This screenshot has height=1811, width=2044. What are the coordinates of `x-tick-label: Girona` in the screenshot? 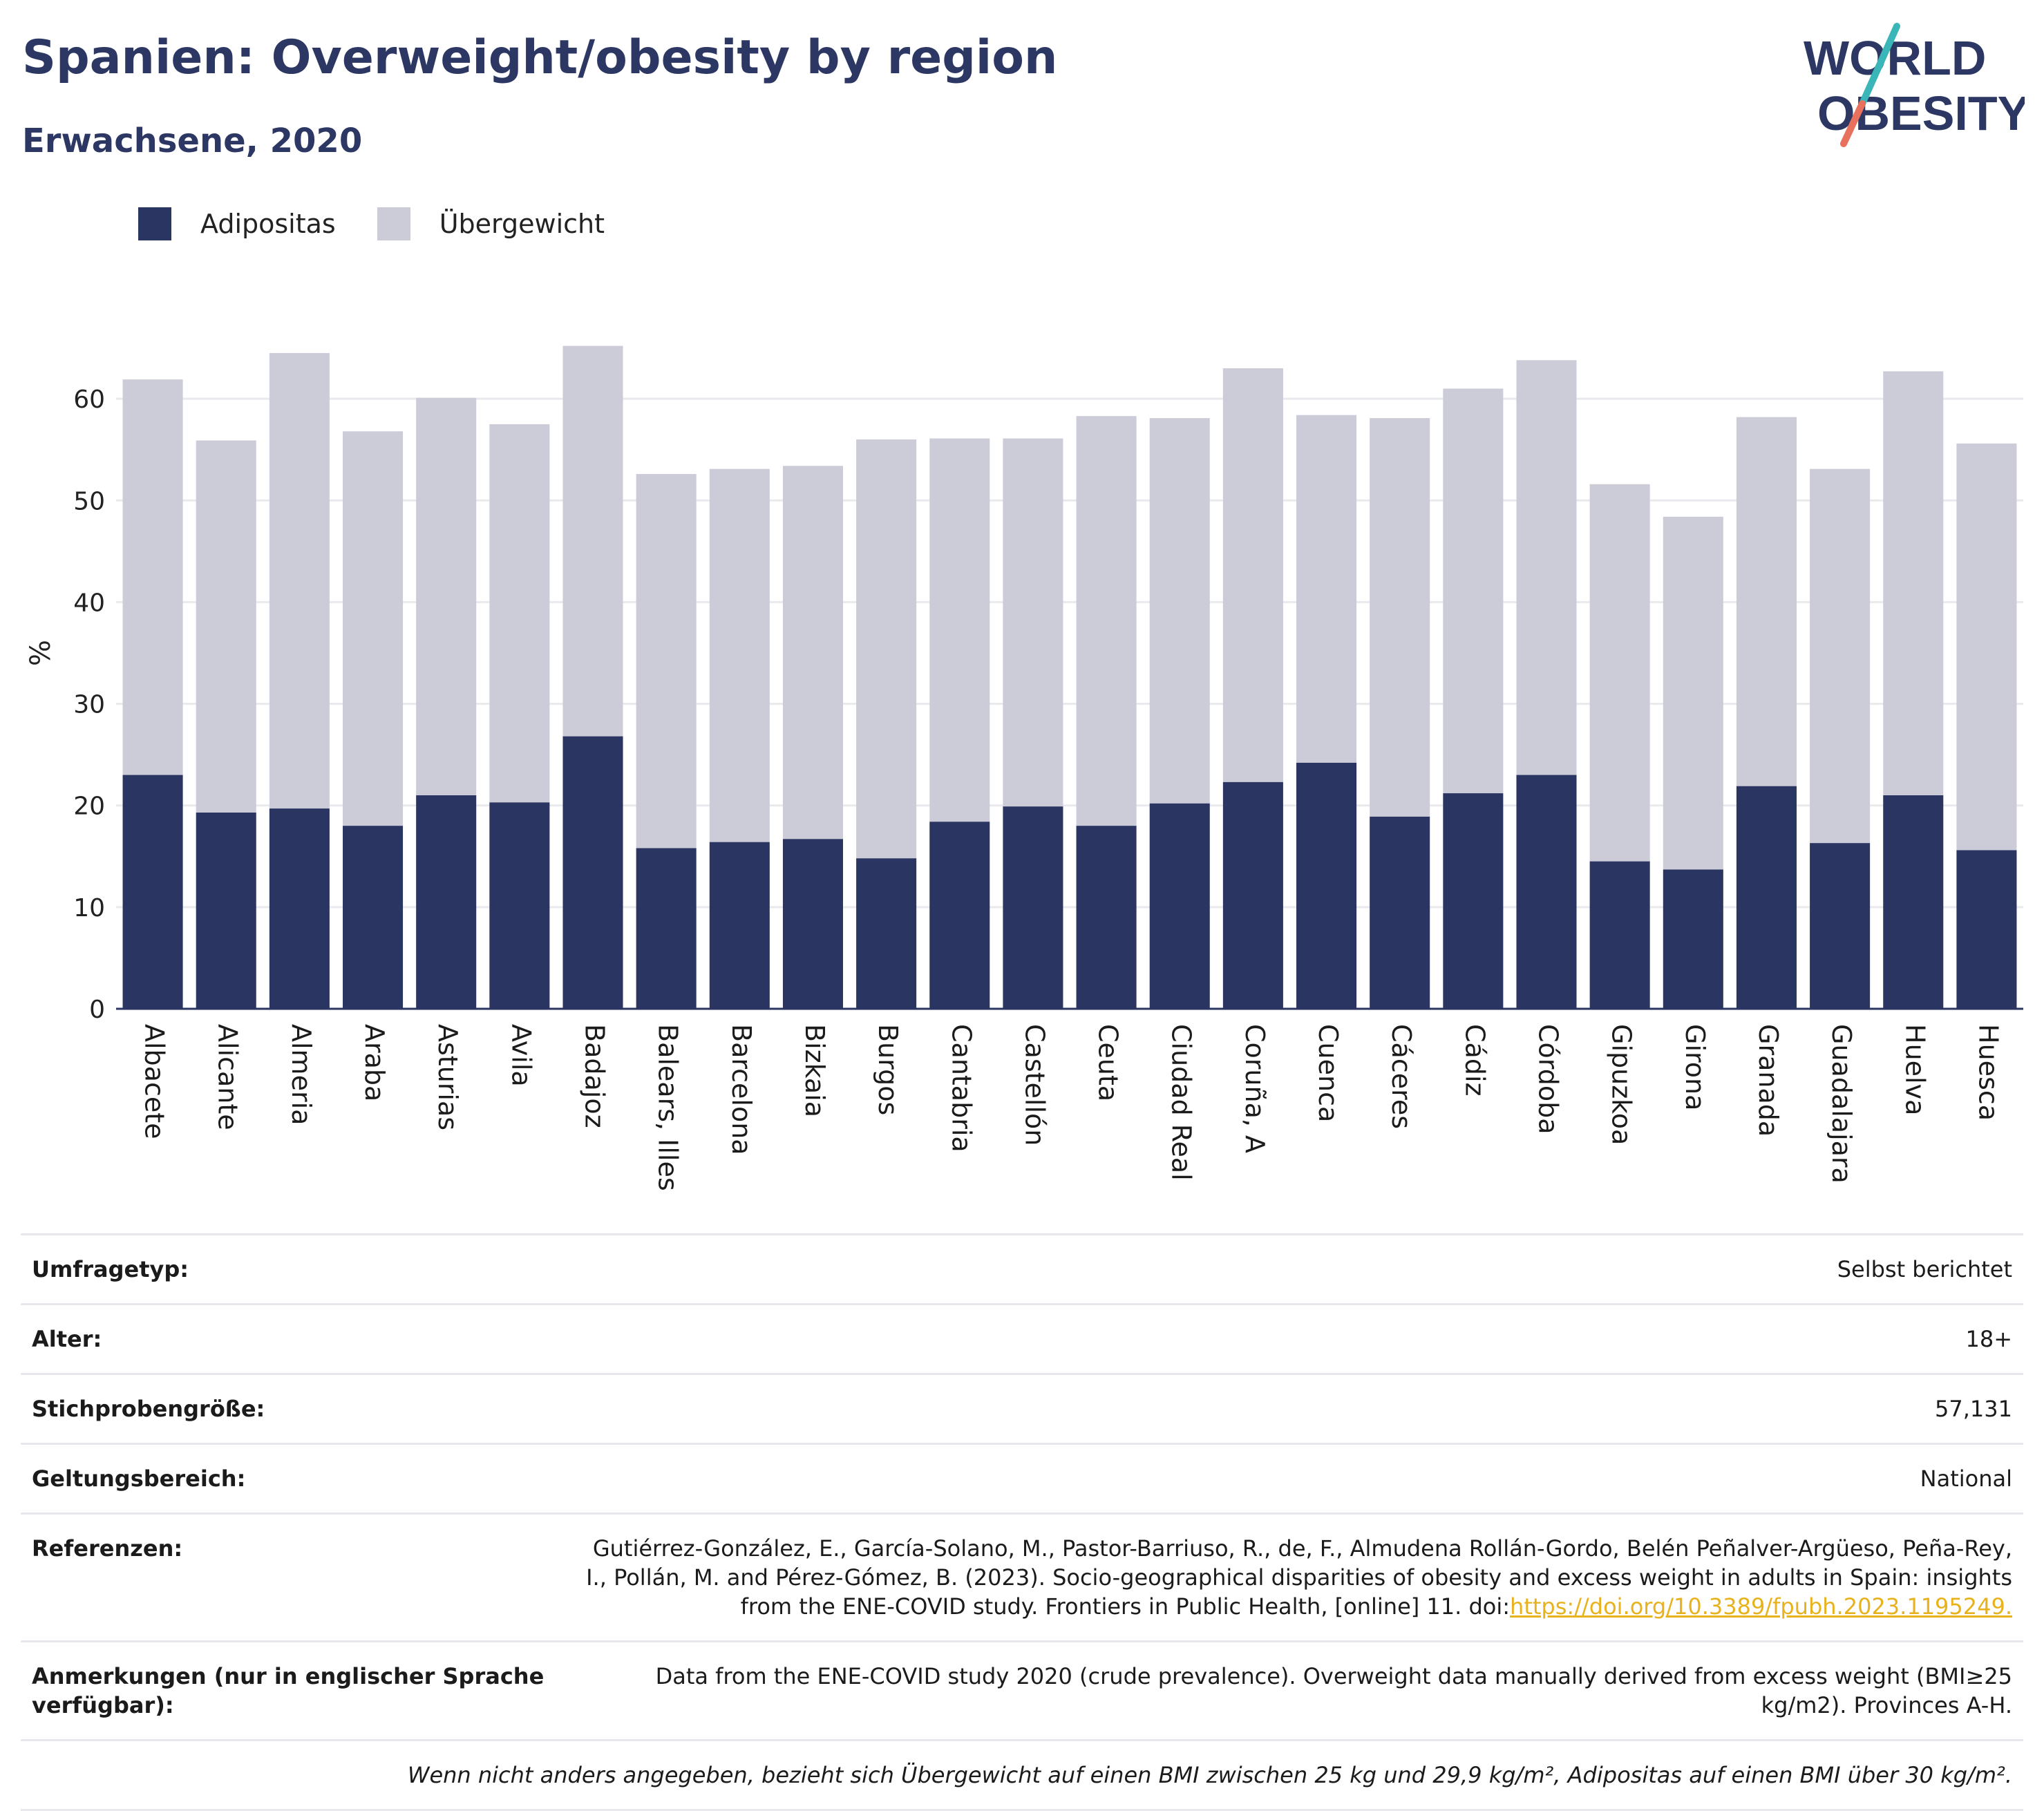 It's located at (1695, 1067).